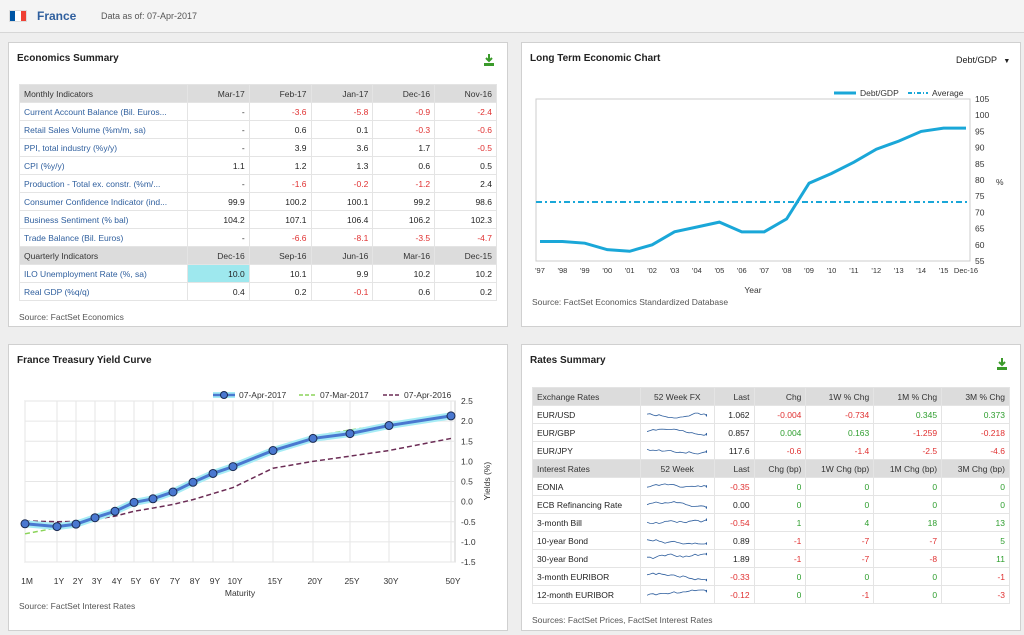 The height and width of the screenshot is (635, 1024). I want to click on column-header: Chg (bp), so click(780, 468).